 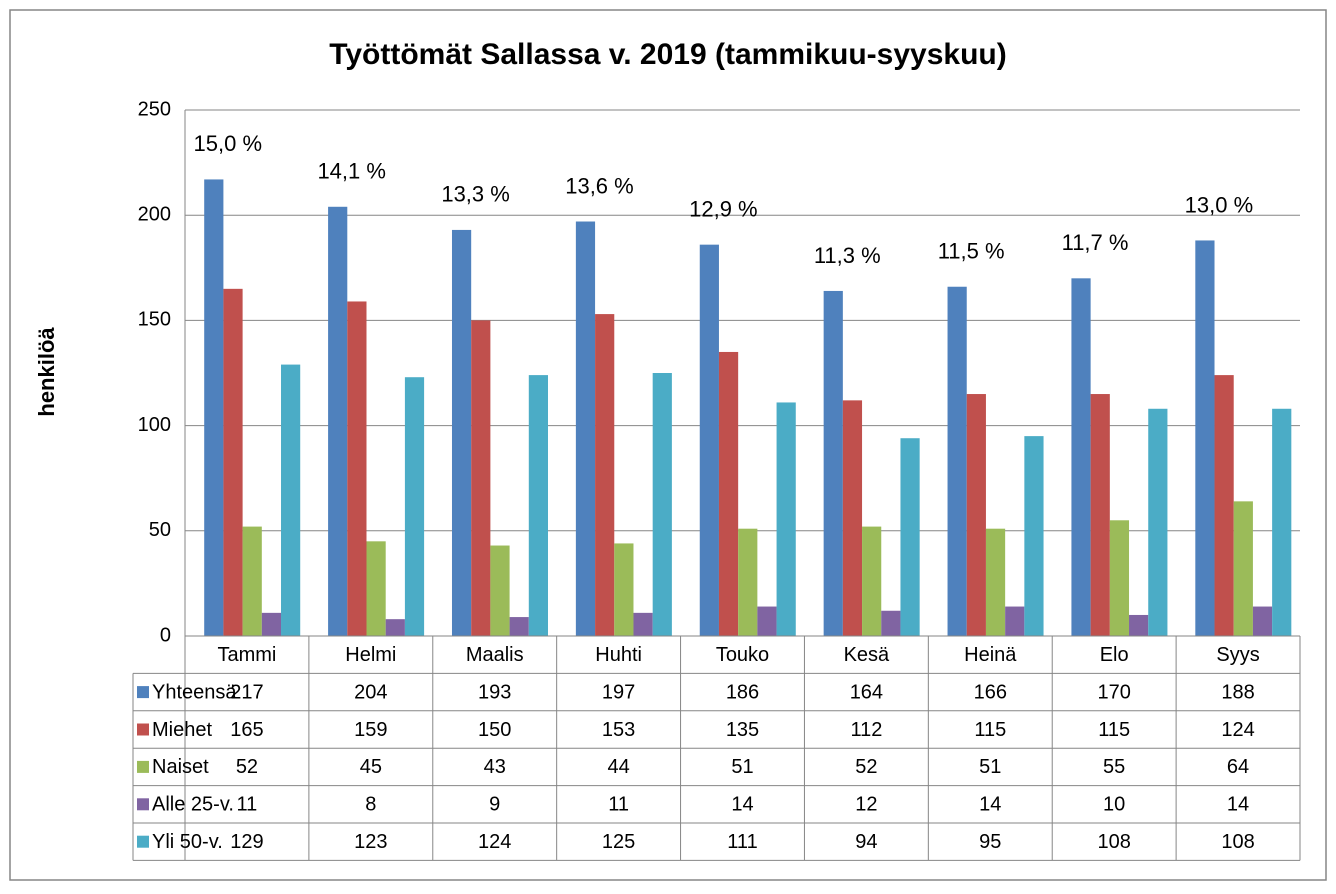 I want to click on y-axis-label: henkilöä, so click(x=46, y=372).